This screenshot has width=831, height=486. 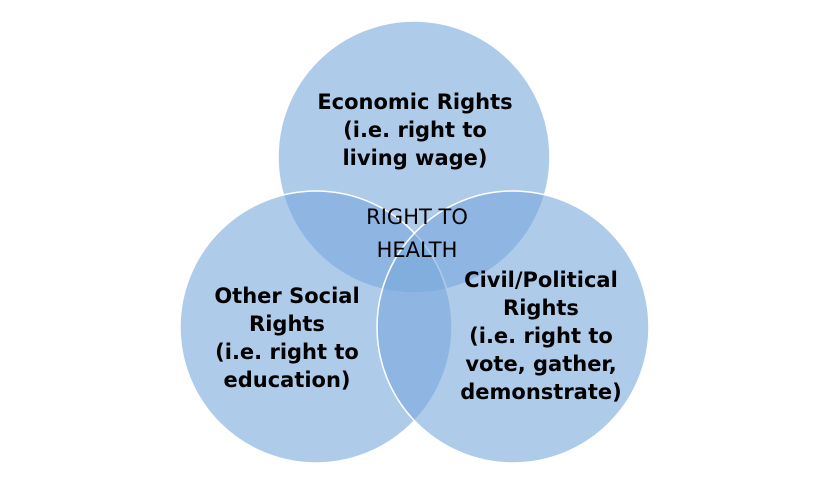 I want to click on economic-rights-line-2: (i.e. right to, so click(x=415, y=130).